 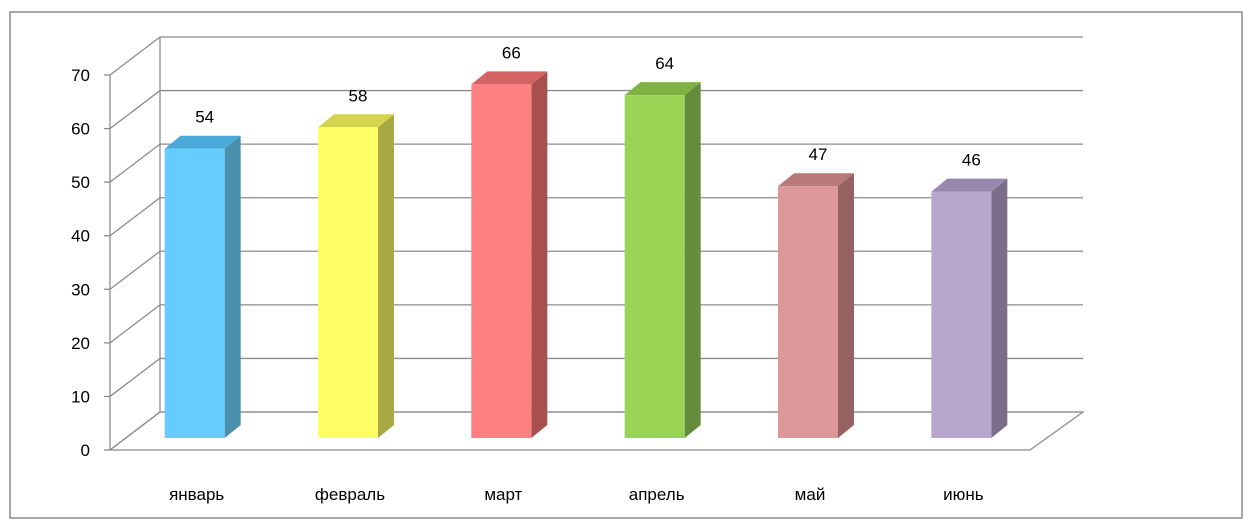 What do you see at coordinates (90, 263) in the screenshot?
I see `y-axis-ticks: 0 10 20 30 40 50 60 70` at bounding box center [90, 263].